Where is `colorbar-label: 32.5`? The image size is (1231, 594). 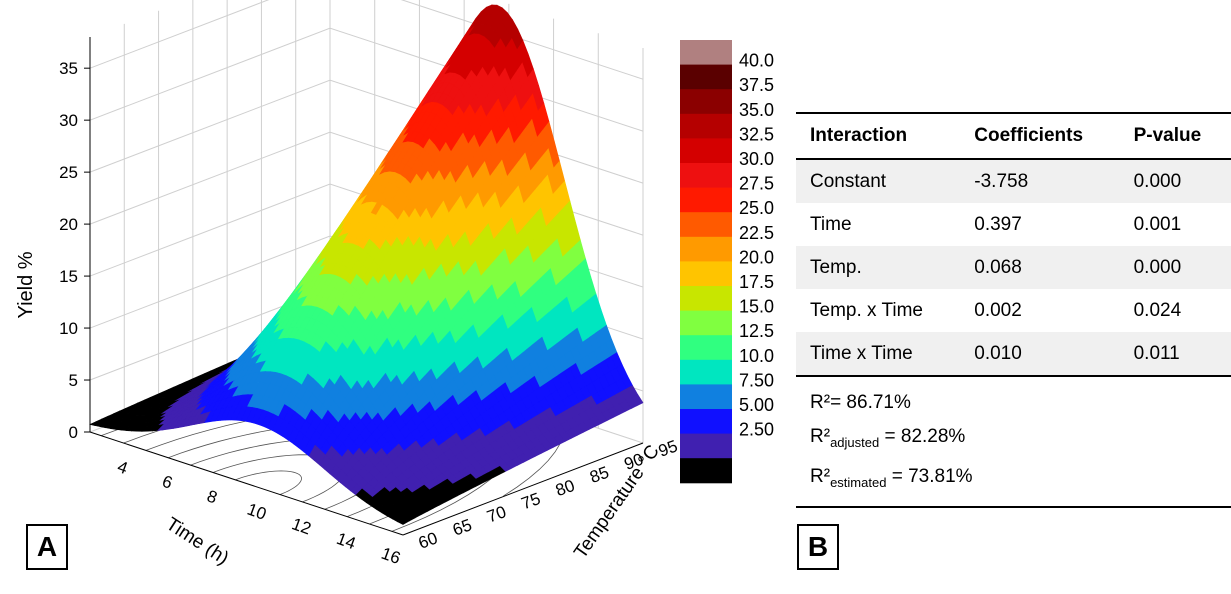
colorbar-label: 32.5 is located at coordinates (756, 134).